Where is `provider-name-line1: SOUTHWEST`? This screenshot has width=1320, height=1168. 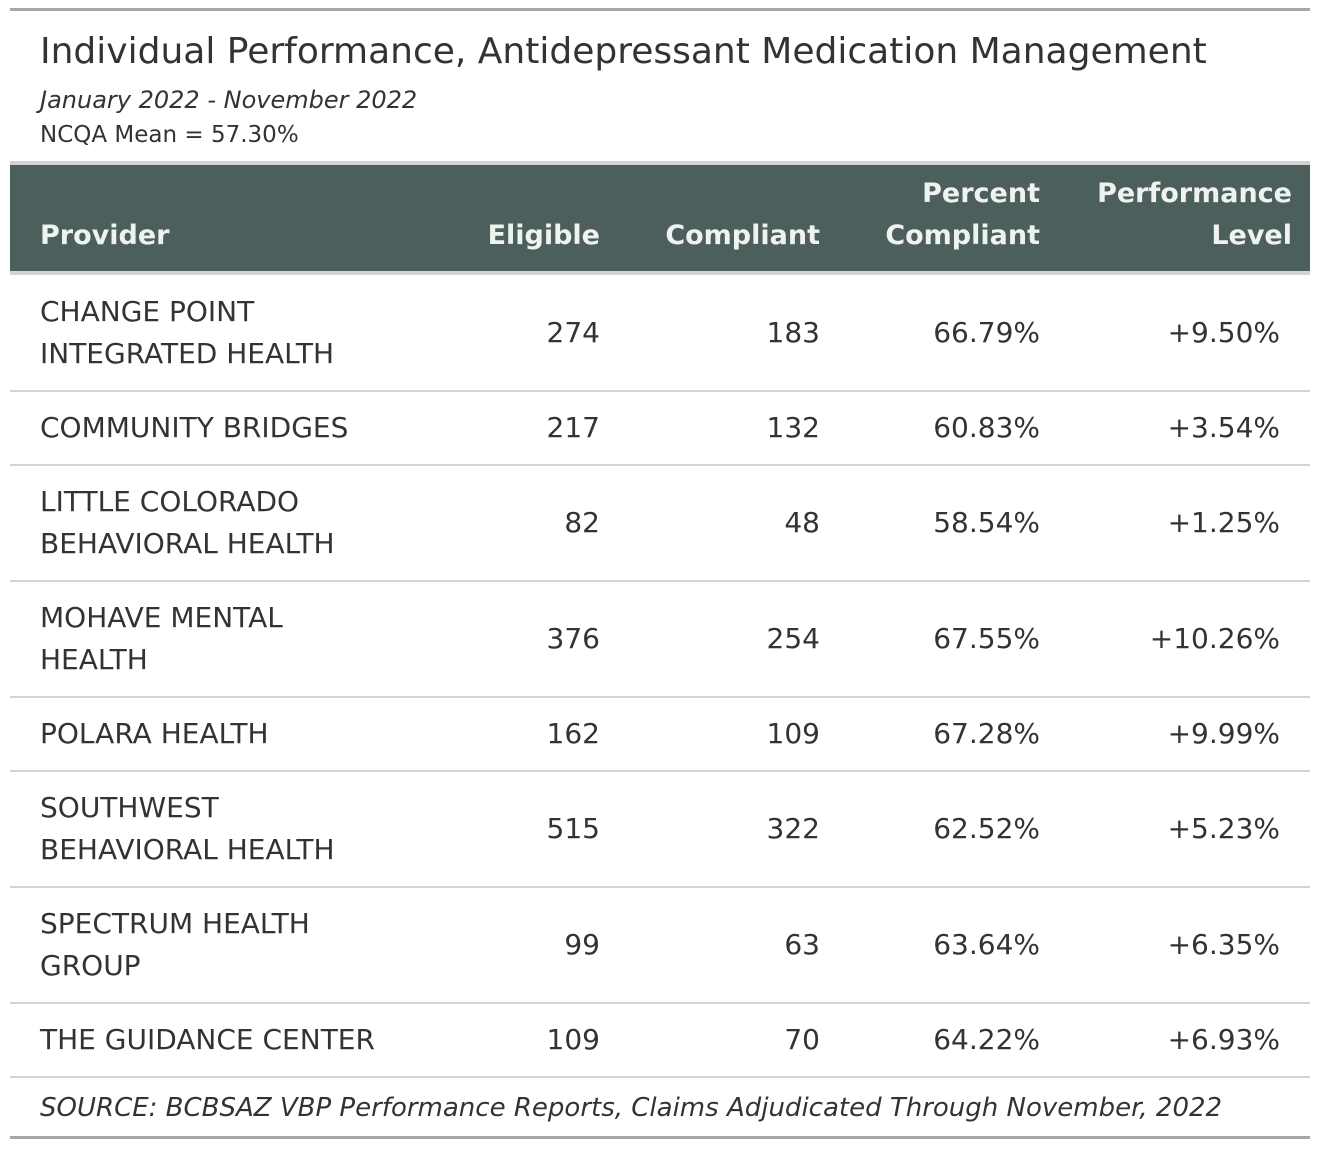
provider-name-line1: SOUTHWEST is located at coordinates (129, 807).